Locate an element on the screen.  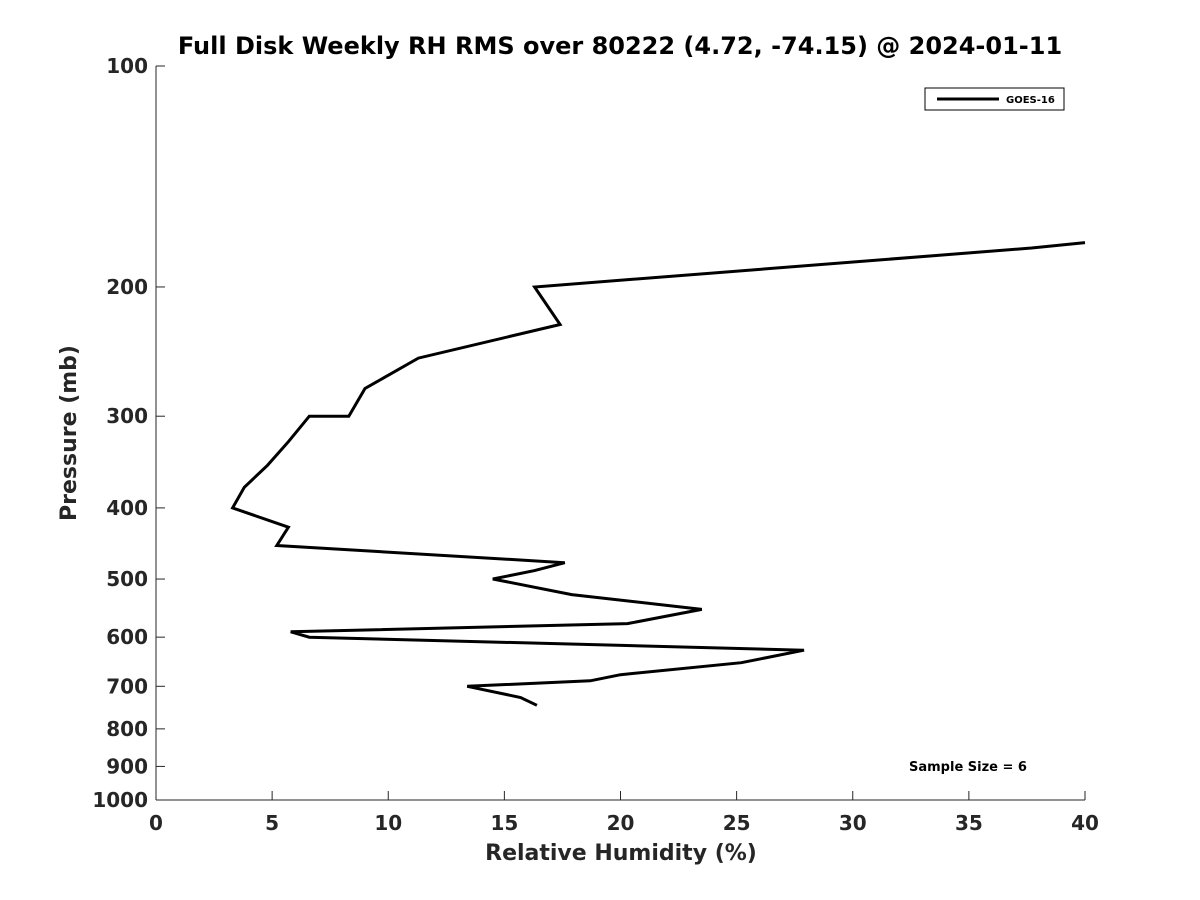
x-axis-label: Relative Humidity (%) is located at coordinates (621, 853).